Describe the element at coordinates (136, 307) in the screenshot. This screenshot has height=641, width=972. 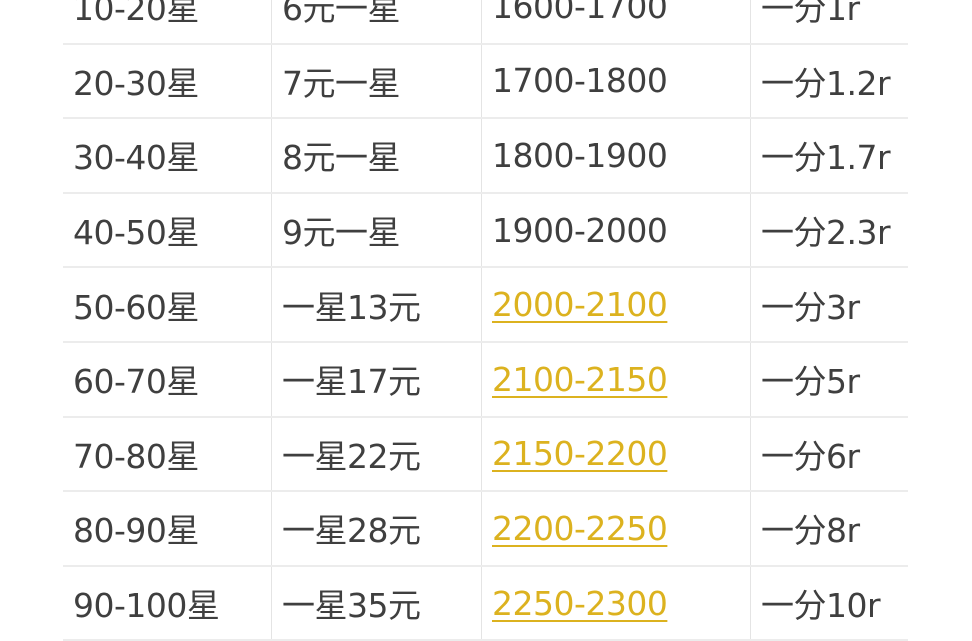
I see `cell-text: 50-60星` at that location.